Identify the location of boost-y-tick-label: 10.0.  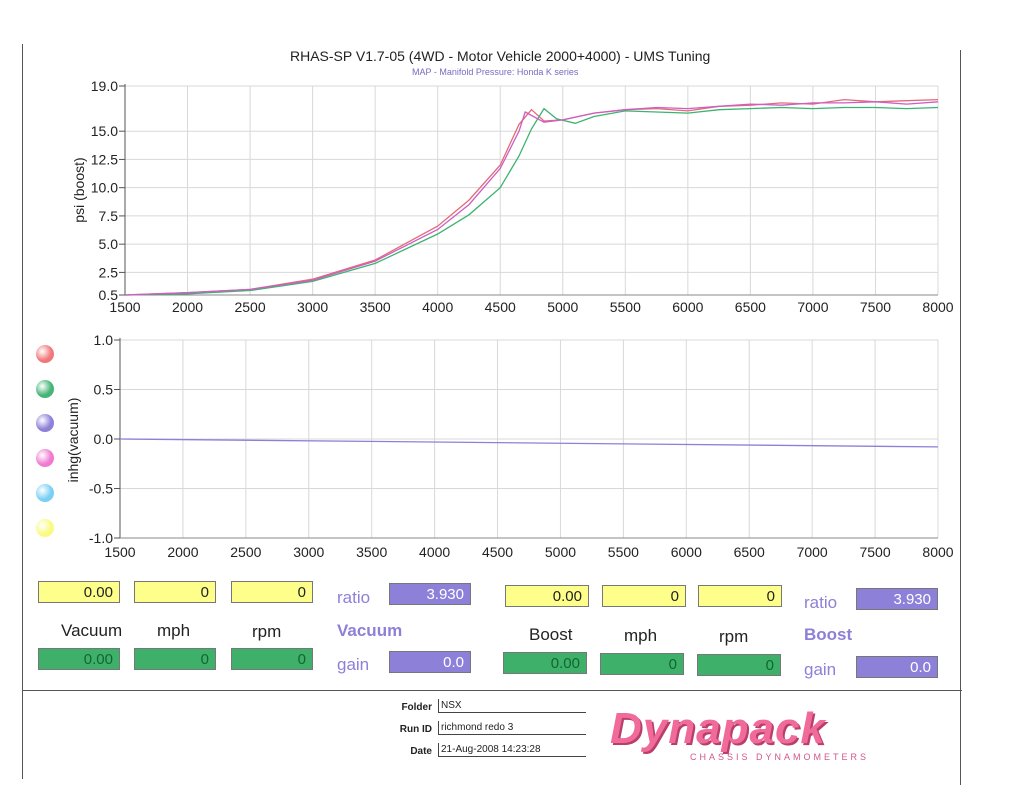
(104, 188).